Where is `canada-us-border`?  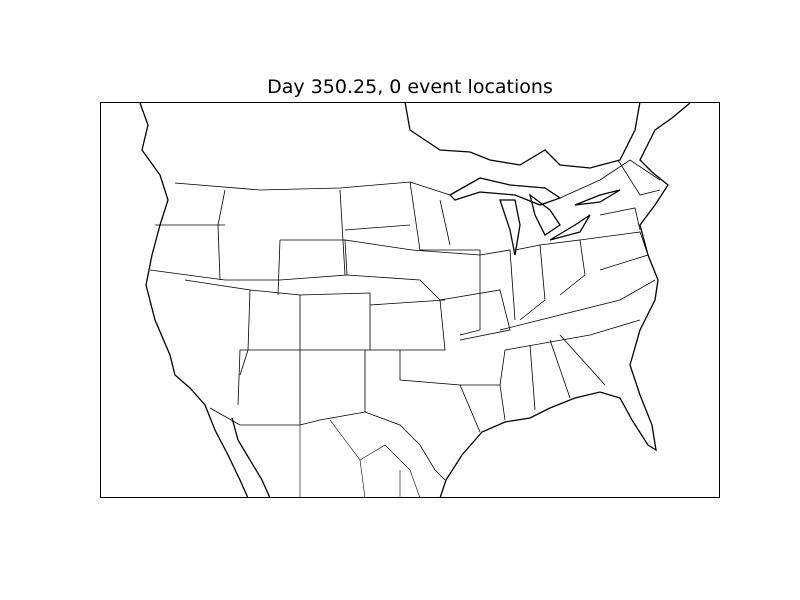 canada-us-border is located at coordinates (417, 179).